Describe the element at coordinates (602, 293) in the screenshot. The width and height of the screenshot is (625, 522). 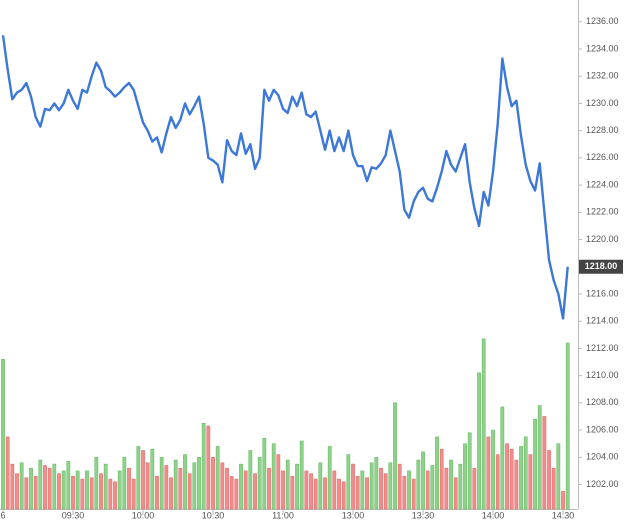
I see `y-tick-label: 1216.00` at that location.